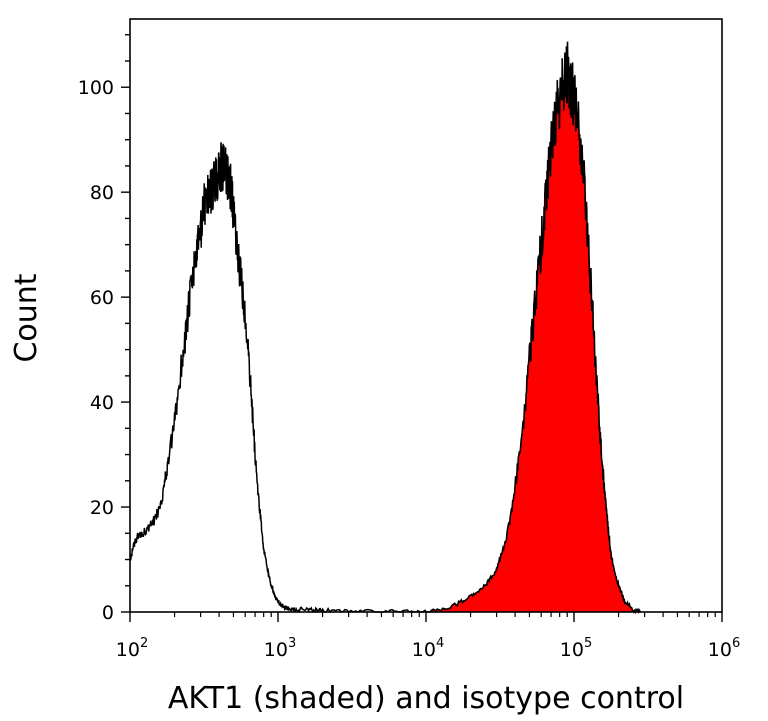  Describe the element at coordinates (96, 88) in the screenshot. I see `y-tick-label: 100` at that location.